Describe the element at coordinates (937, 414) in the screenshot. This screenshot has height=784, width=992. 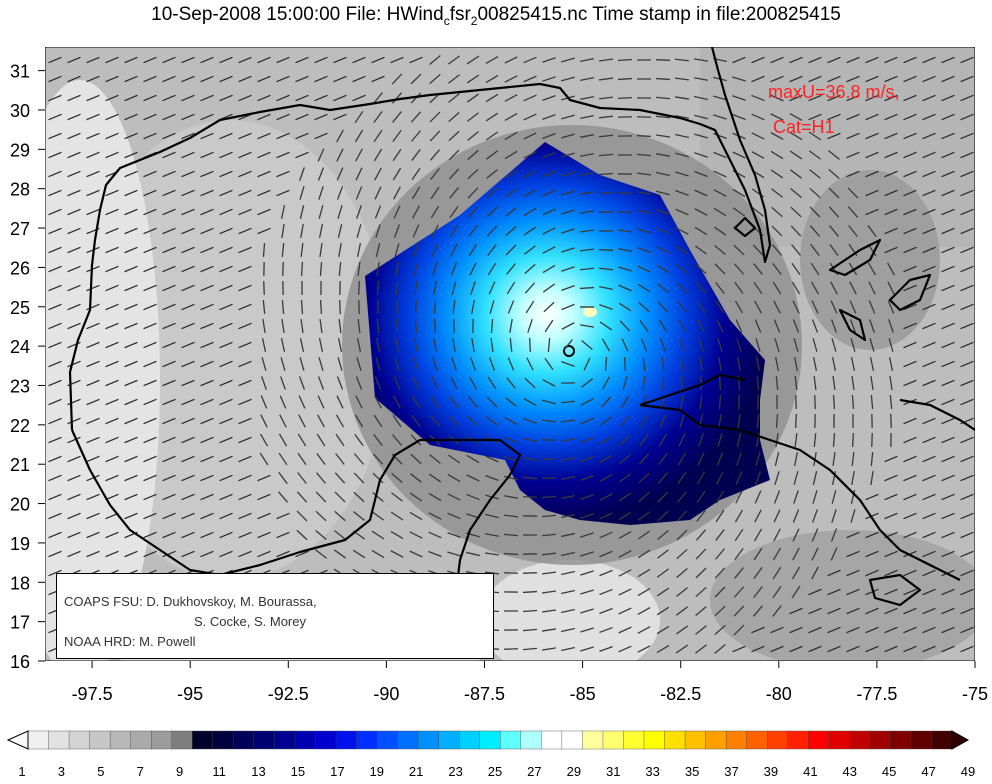
I see `hispaniola-coast` at that location.